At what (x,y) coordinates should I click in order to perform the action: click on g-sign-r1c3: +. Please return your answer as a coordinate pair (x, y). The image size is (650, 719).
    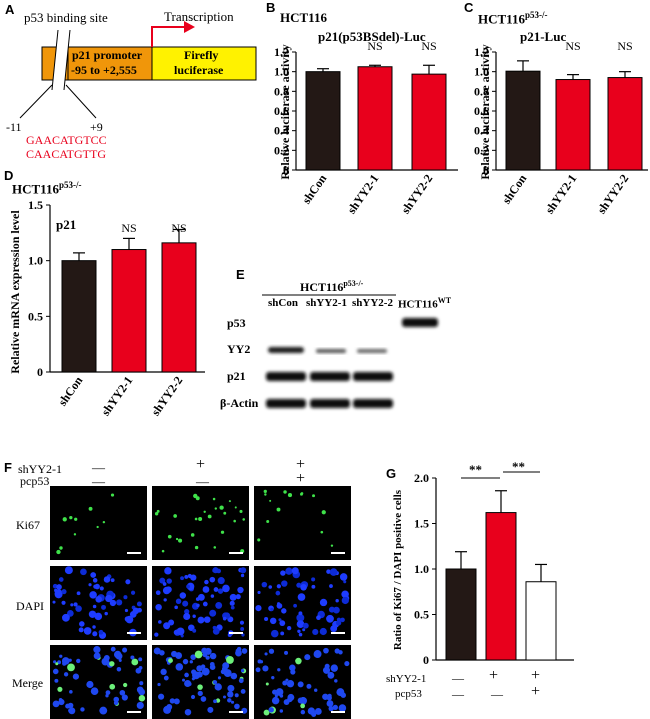
    Looking at the image, I should click on (536, 675).